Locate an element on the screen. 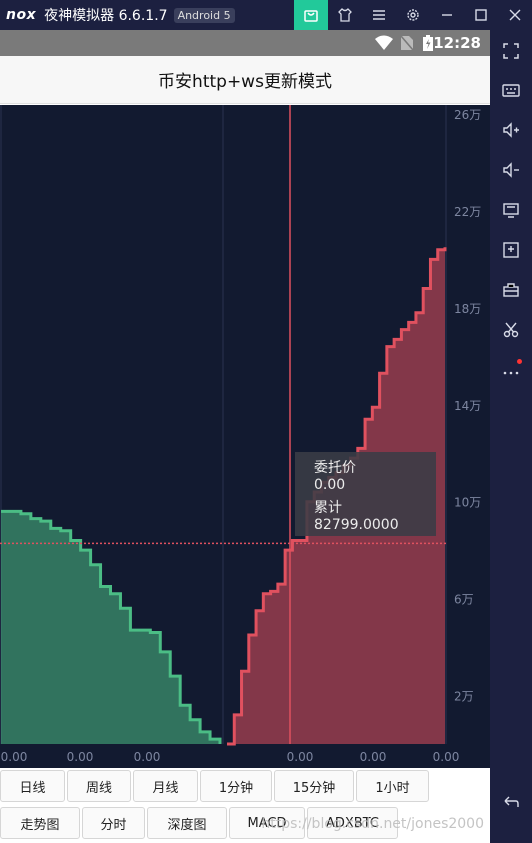  emulator-sidebar is located at coordinates (511, 436).